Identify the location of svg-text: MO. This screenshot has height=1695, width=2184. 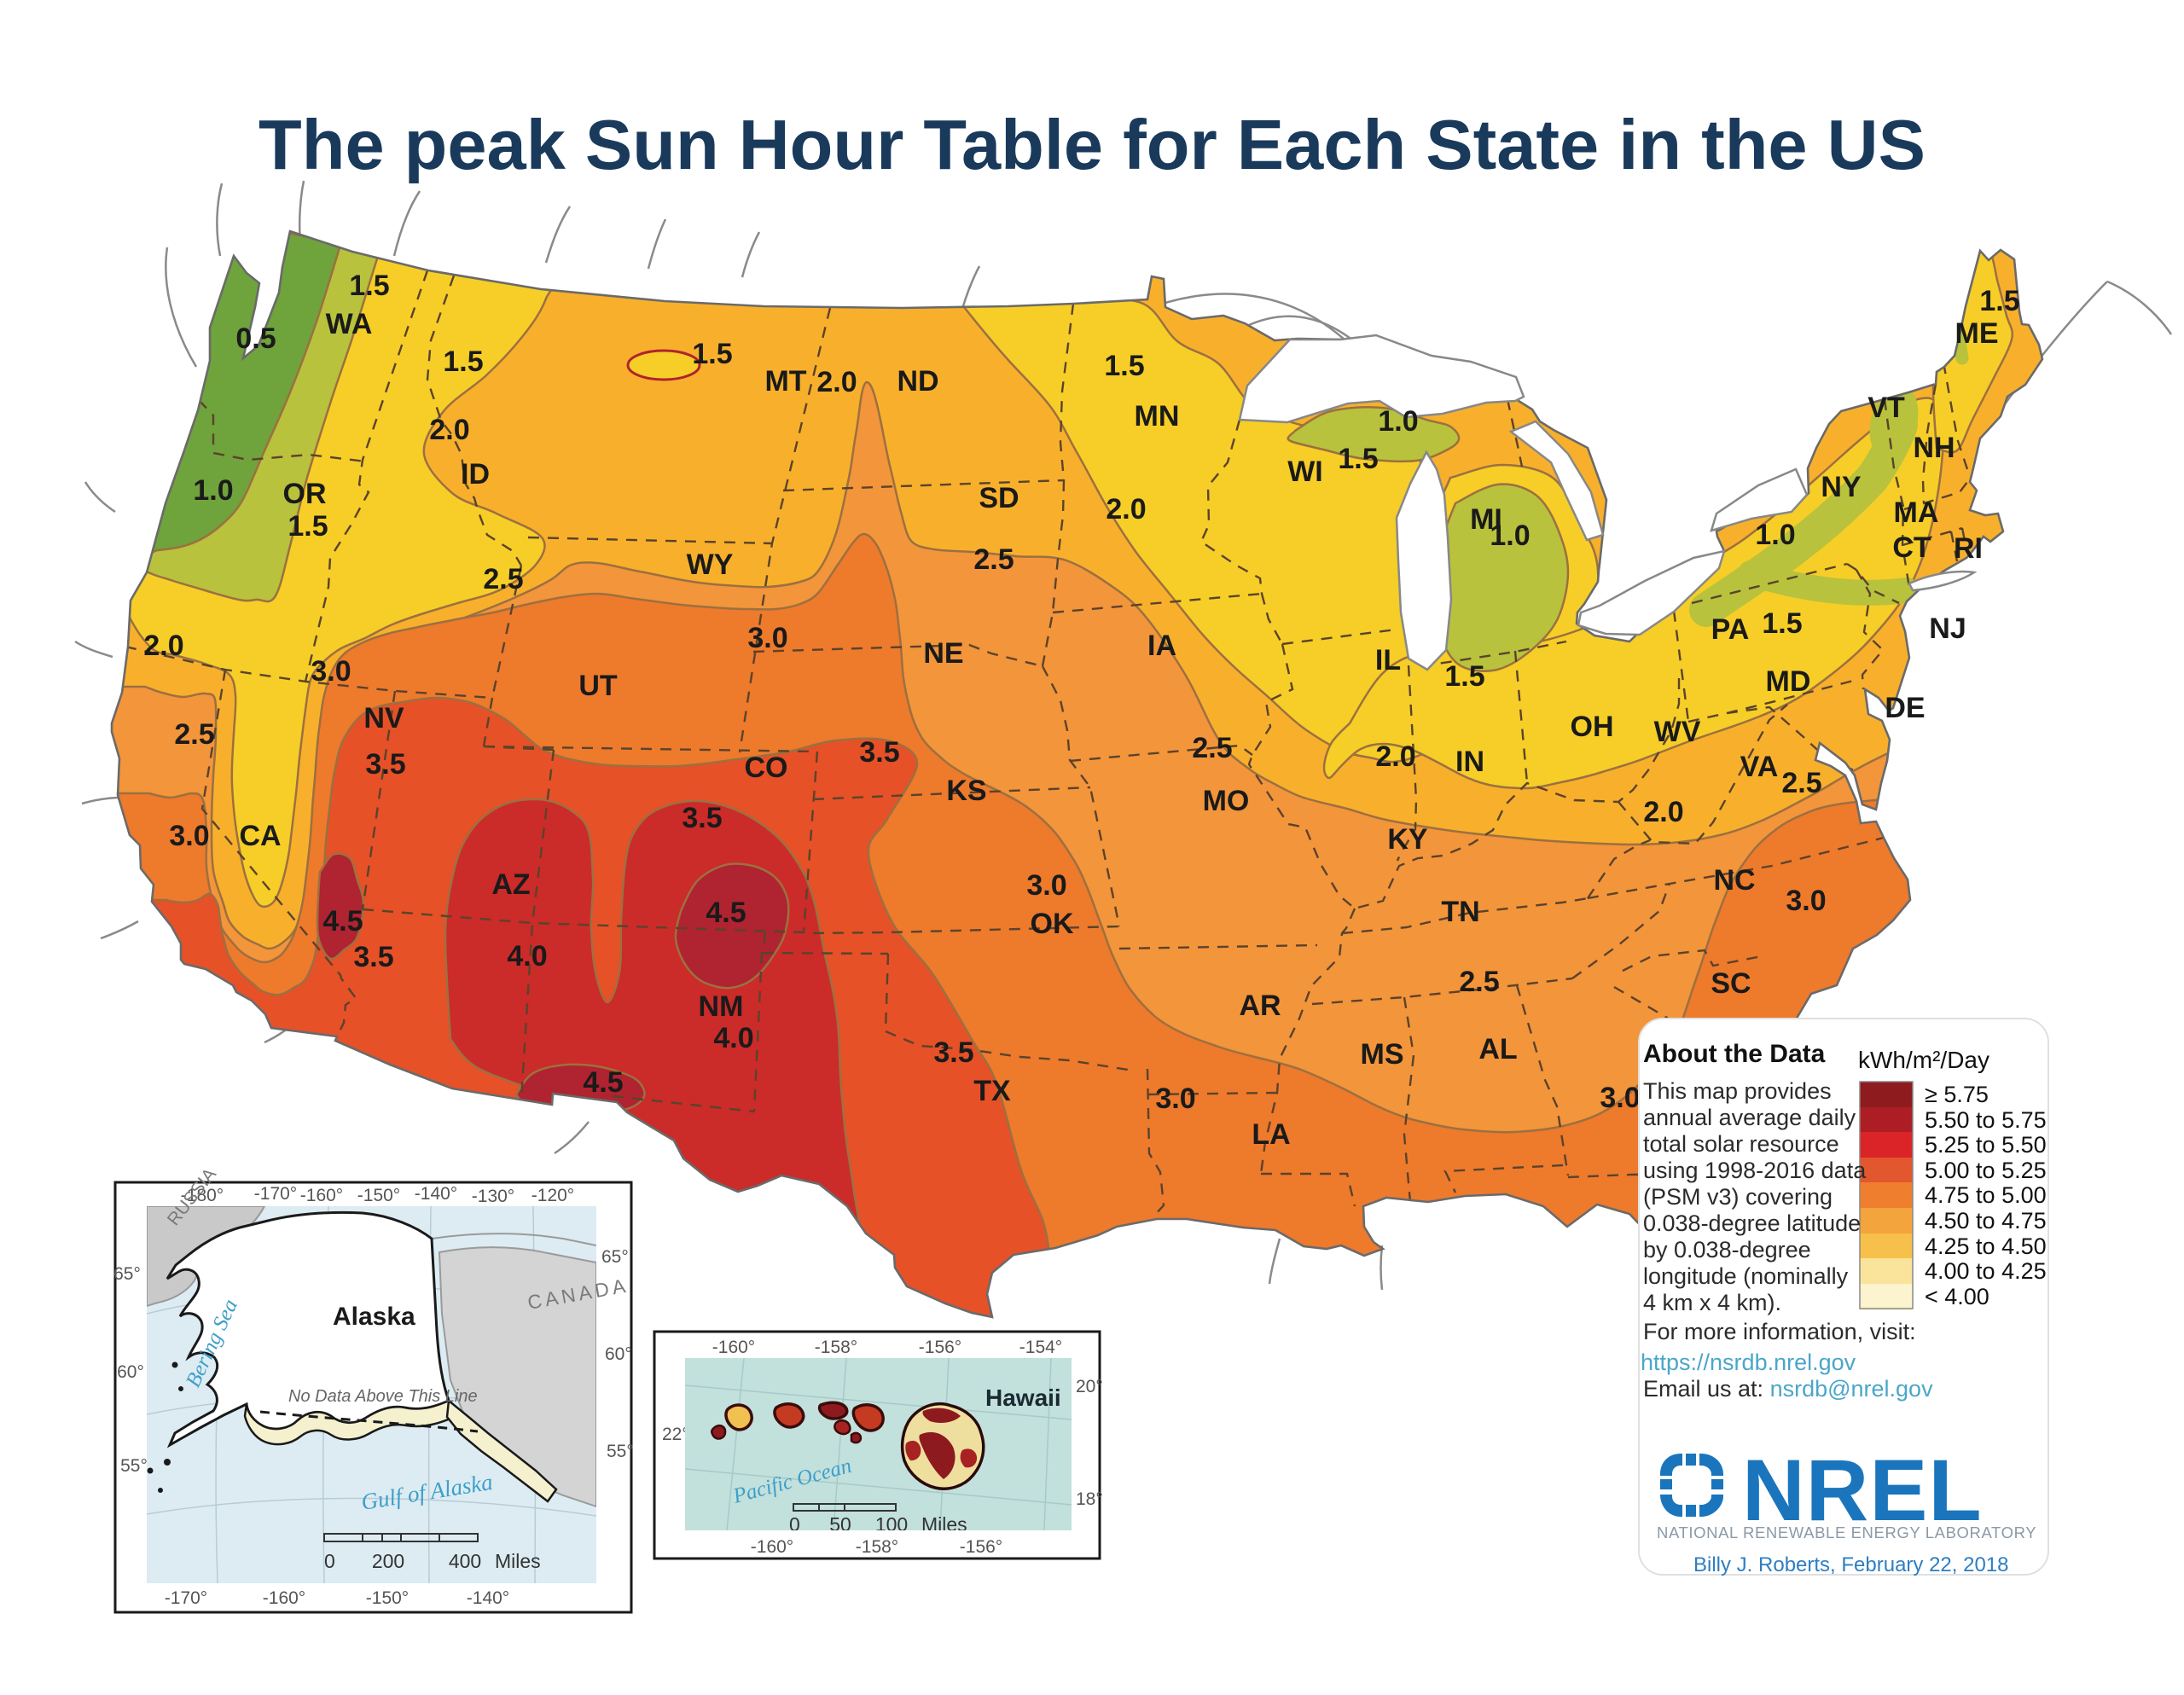
(1226, 801).